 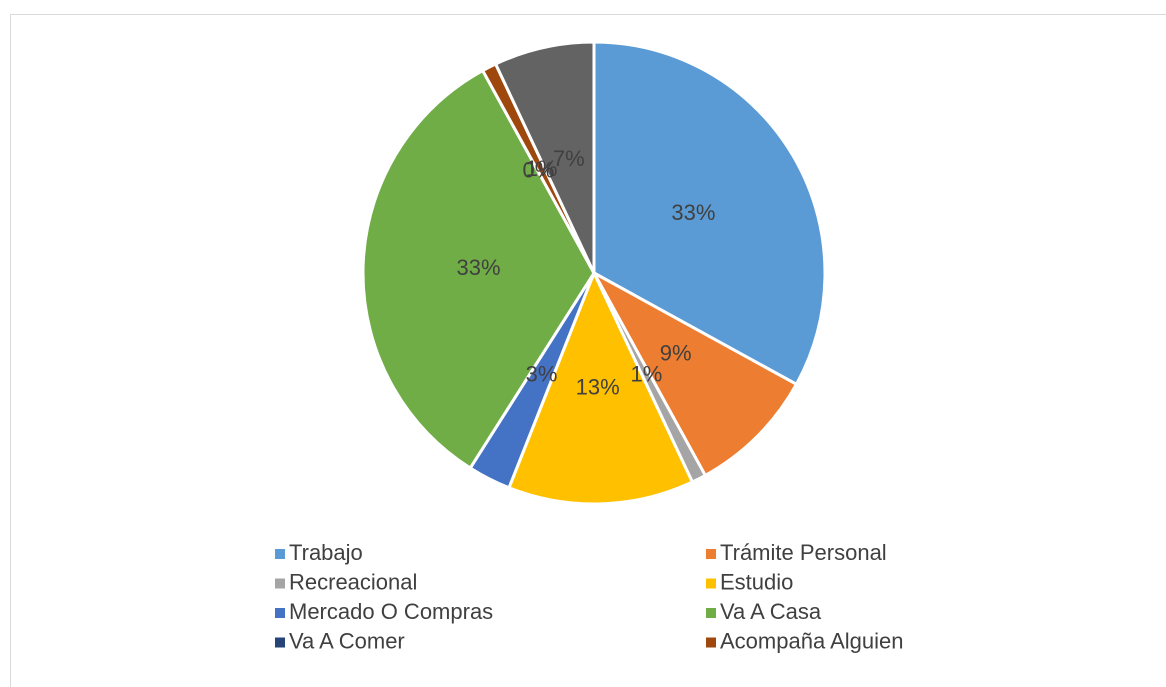 What do you see at coordinates (676, 352) in the screenshot?
I see `data-label: 9%` at bounding box center [676, 352].